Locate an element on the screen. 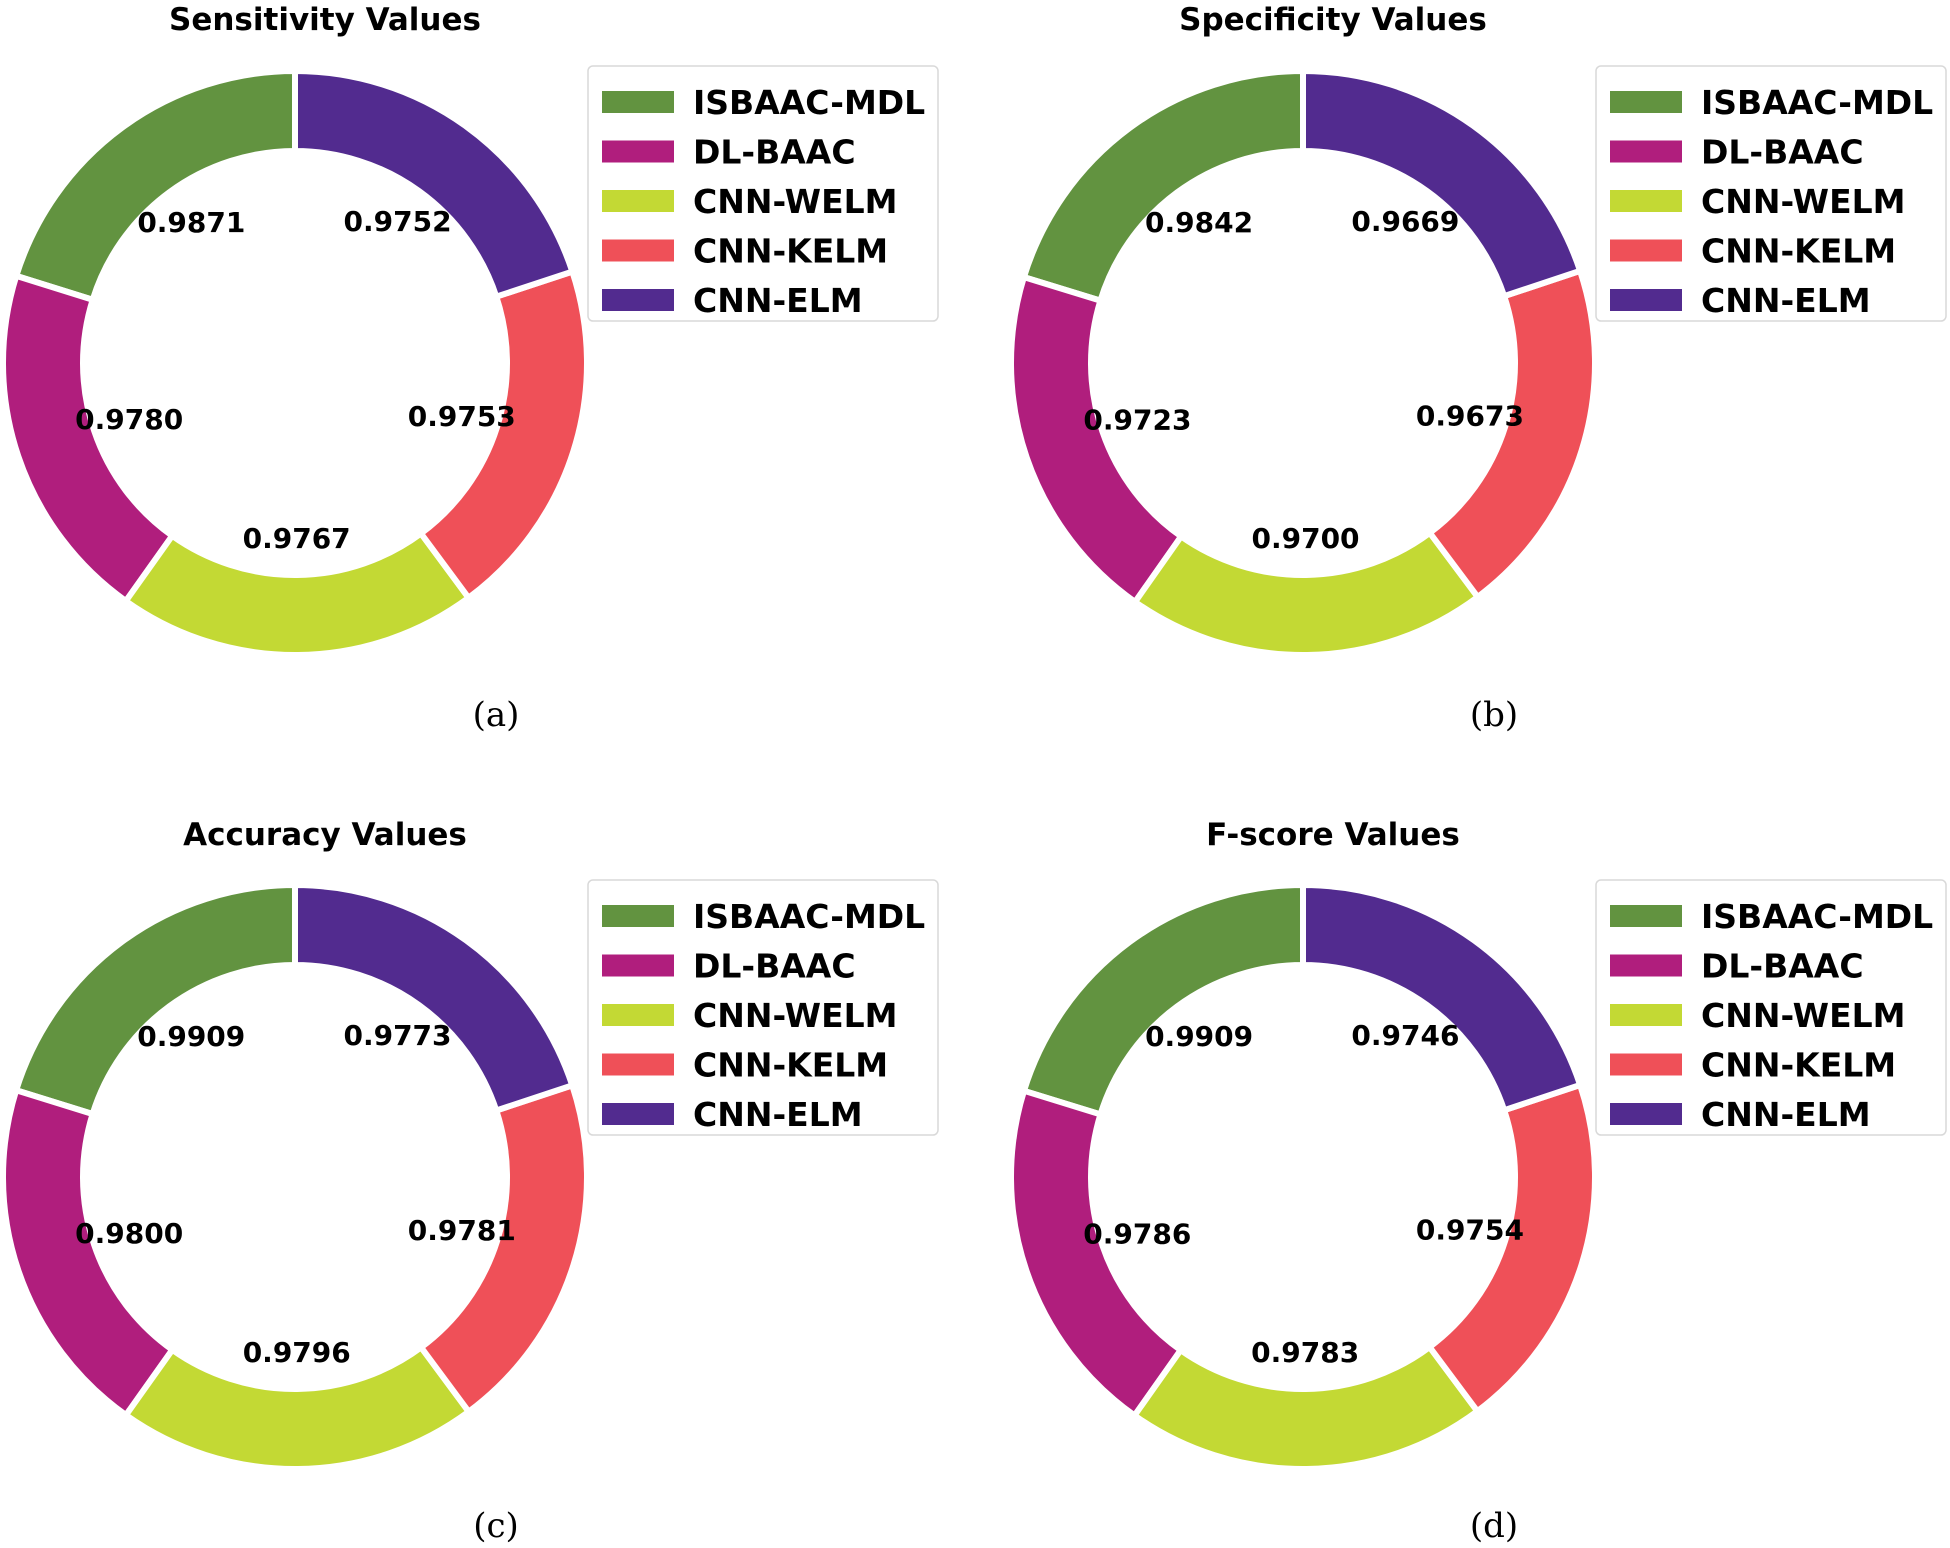 The height and width of the screenshot is (1548, 1950). data-label-dl-baac: 0.9723 is located at coordinates (1137, 420).